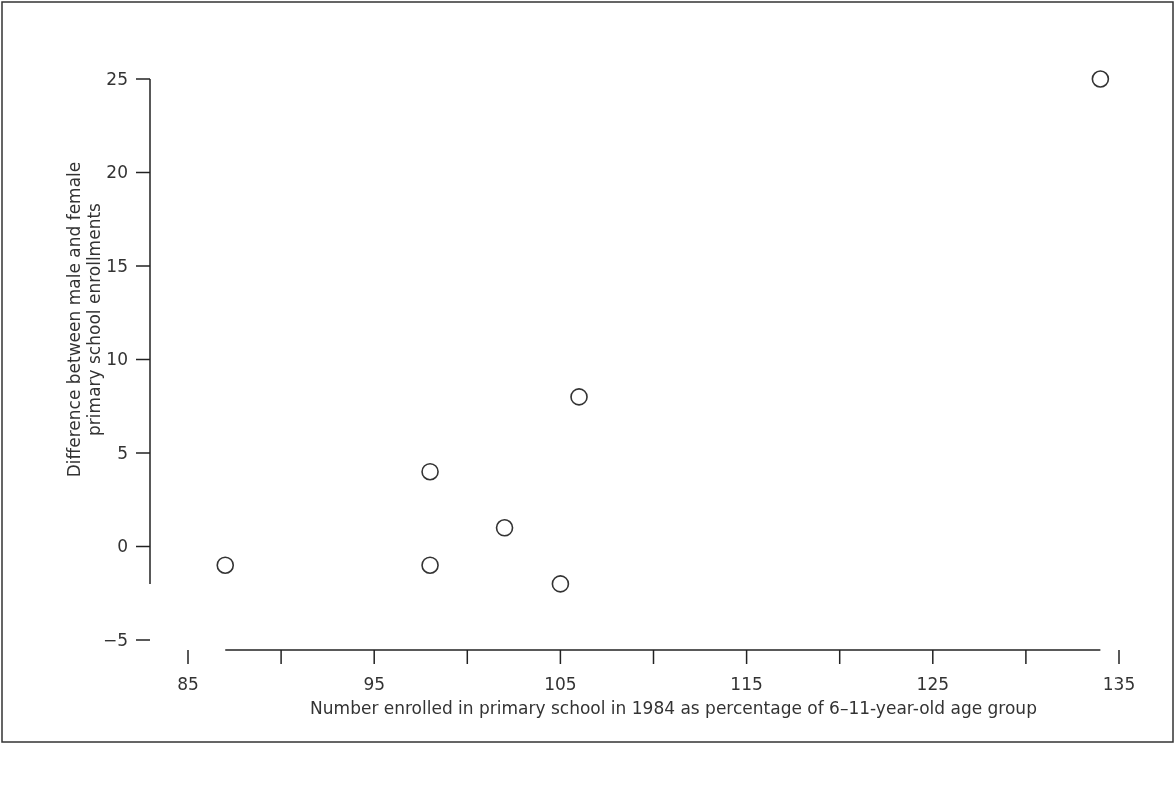  What do you see at coordinates (84, 319) in the screenshot?
I see `y-axis-title: Difference between male and female primary school enrollments` at bounding box center [84, 319].